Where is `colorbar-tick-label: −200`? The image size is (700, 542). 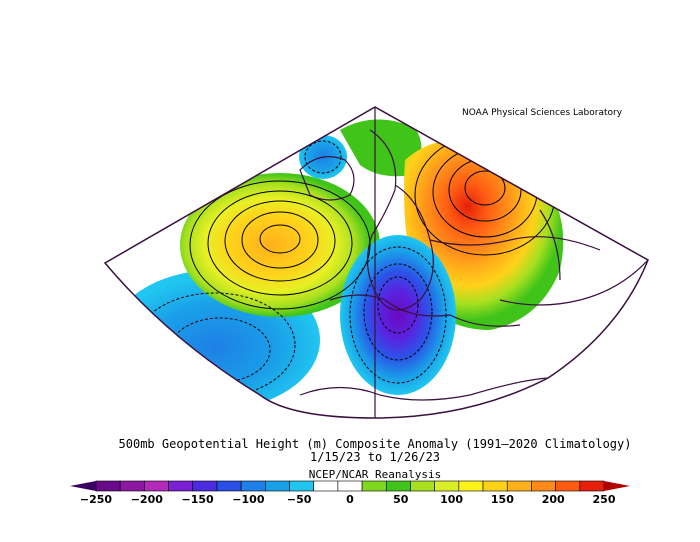
colorbar-tick-label: −200 is located at coordinates (146, 499).